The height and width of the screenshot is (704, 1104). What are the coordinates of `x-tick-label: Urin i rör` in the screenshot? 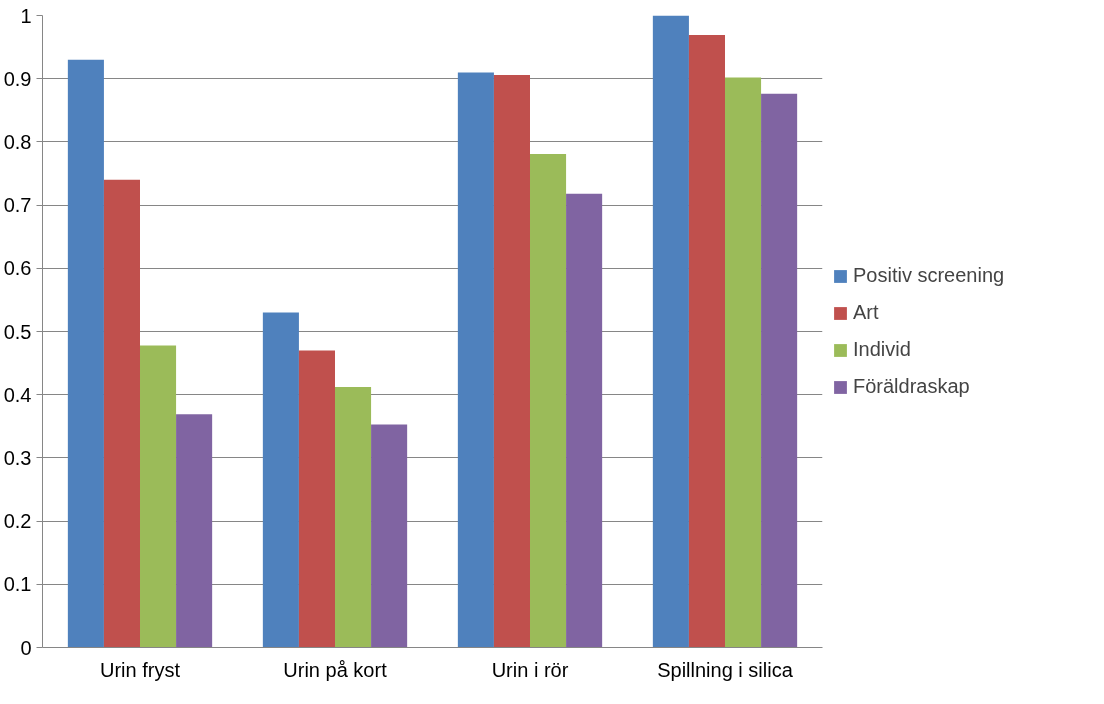 It's located at (530, 669).